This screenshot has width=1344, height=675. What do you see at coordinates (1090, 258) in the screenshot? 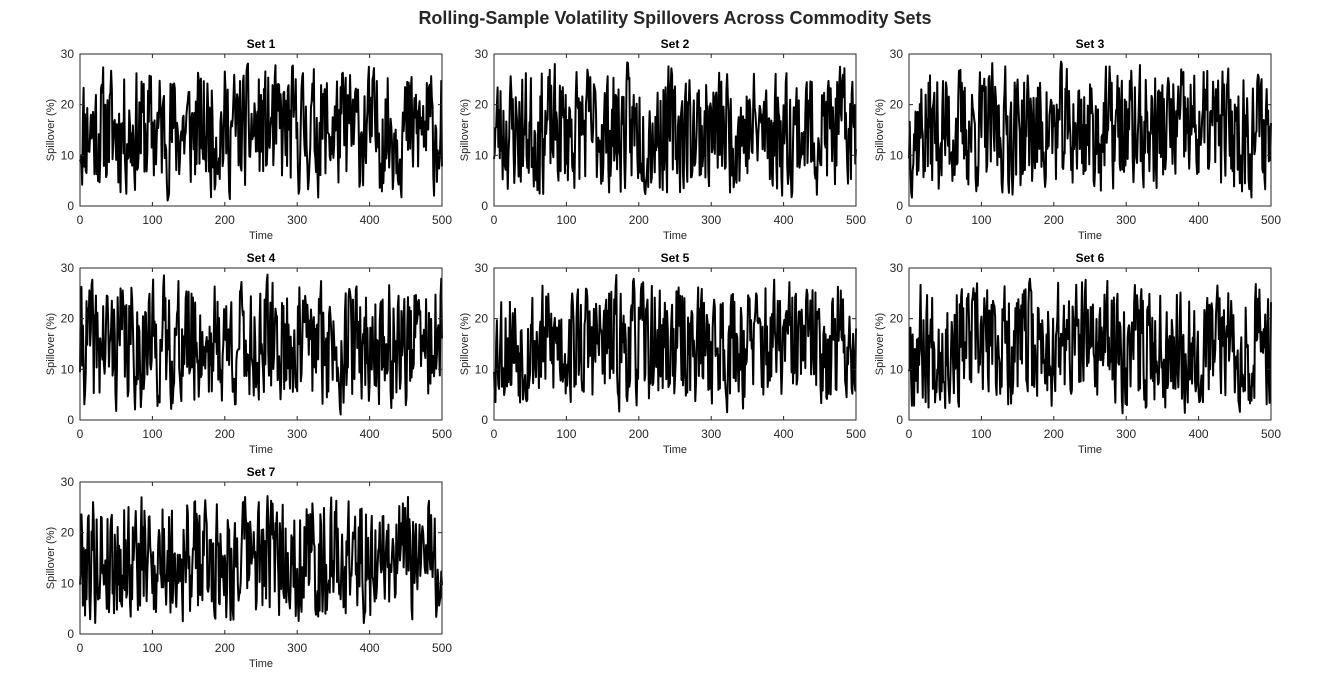
I see `subplot-title: Set 6` at bounding box center [1090, 258].